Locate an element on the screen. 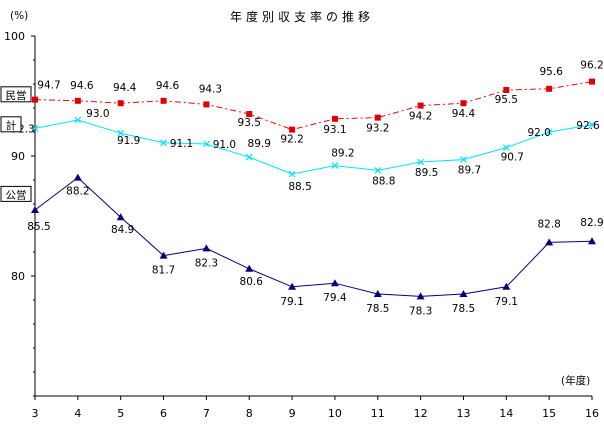  data-label: 92.2 is located at coordinates (291, 140).